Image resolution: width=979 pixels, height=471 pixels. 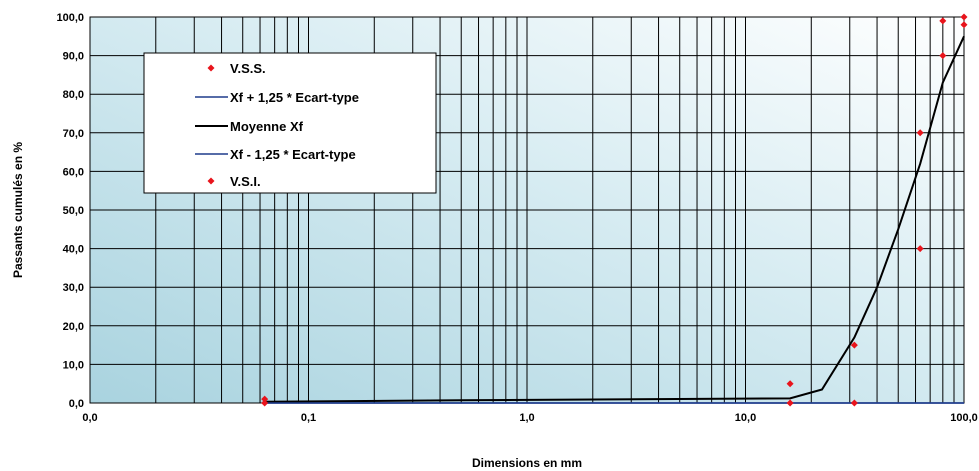 What do you see at coordinates (76, 404) in the screenshot?
I see `y-tick-label: 0,0` at bounding box center [76, 404].